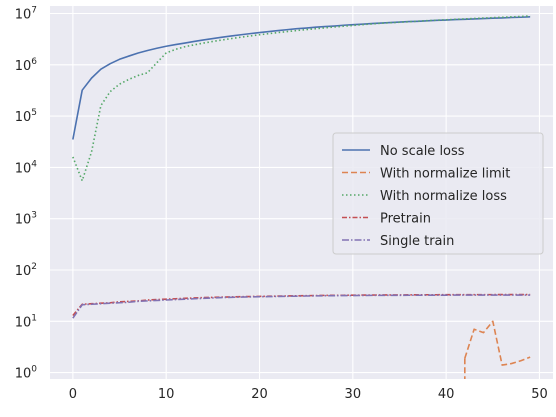  I want to click on y-tick-exponent: 3, so click(34, 216).